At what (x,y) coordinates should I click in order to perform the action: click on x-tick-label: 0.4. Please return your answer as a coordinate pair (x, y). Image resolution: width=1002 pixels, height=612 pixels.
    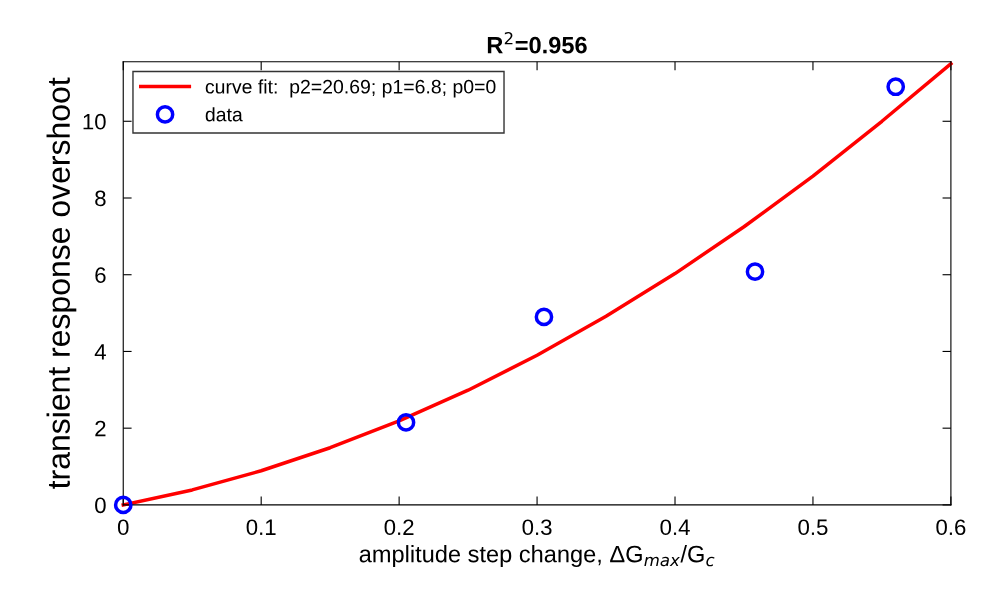
    Looking at the image, I should click on (675, 527).